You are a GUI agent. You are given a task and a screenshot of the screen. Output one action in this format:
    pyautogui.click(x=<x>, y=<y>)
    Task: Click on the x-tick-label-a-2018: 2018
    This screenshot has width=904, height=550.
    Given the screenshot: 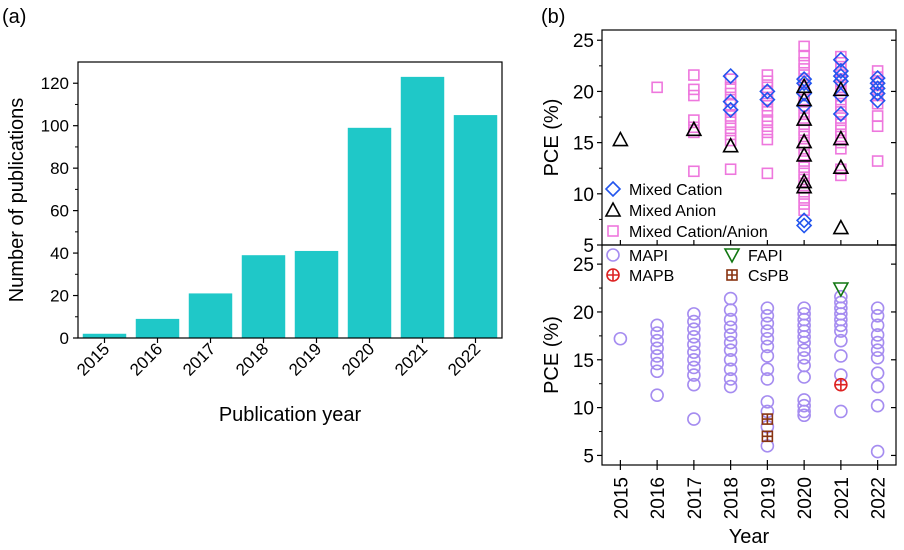 What is the action you would take?
    pyautogui.click(x=252, y=359)
    